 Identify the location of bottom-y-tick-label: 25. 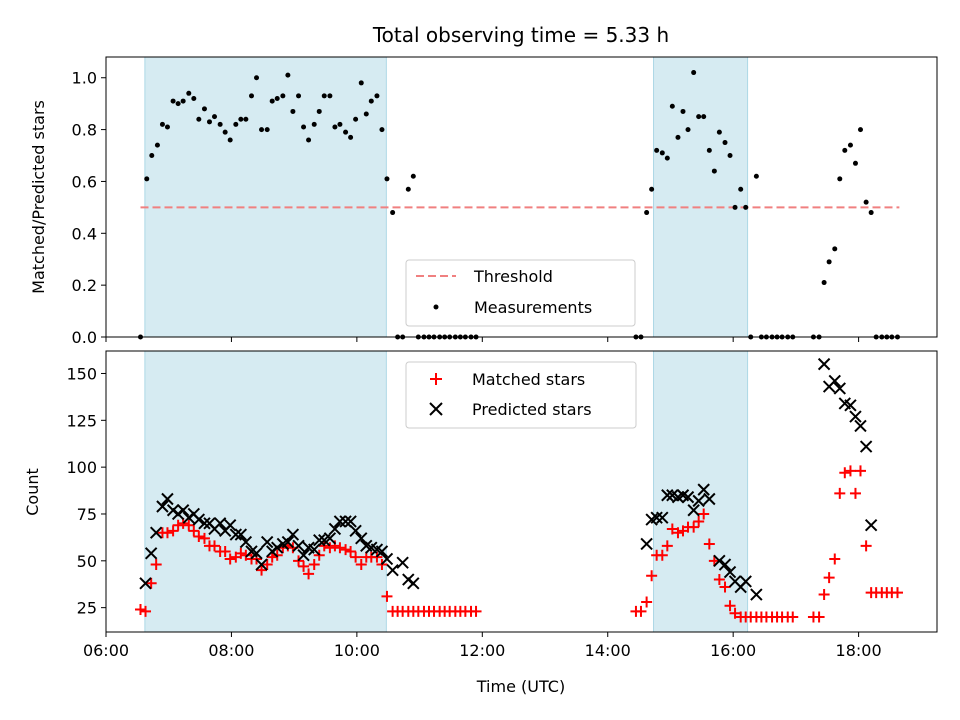
(87, 608).